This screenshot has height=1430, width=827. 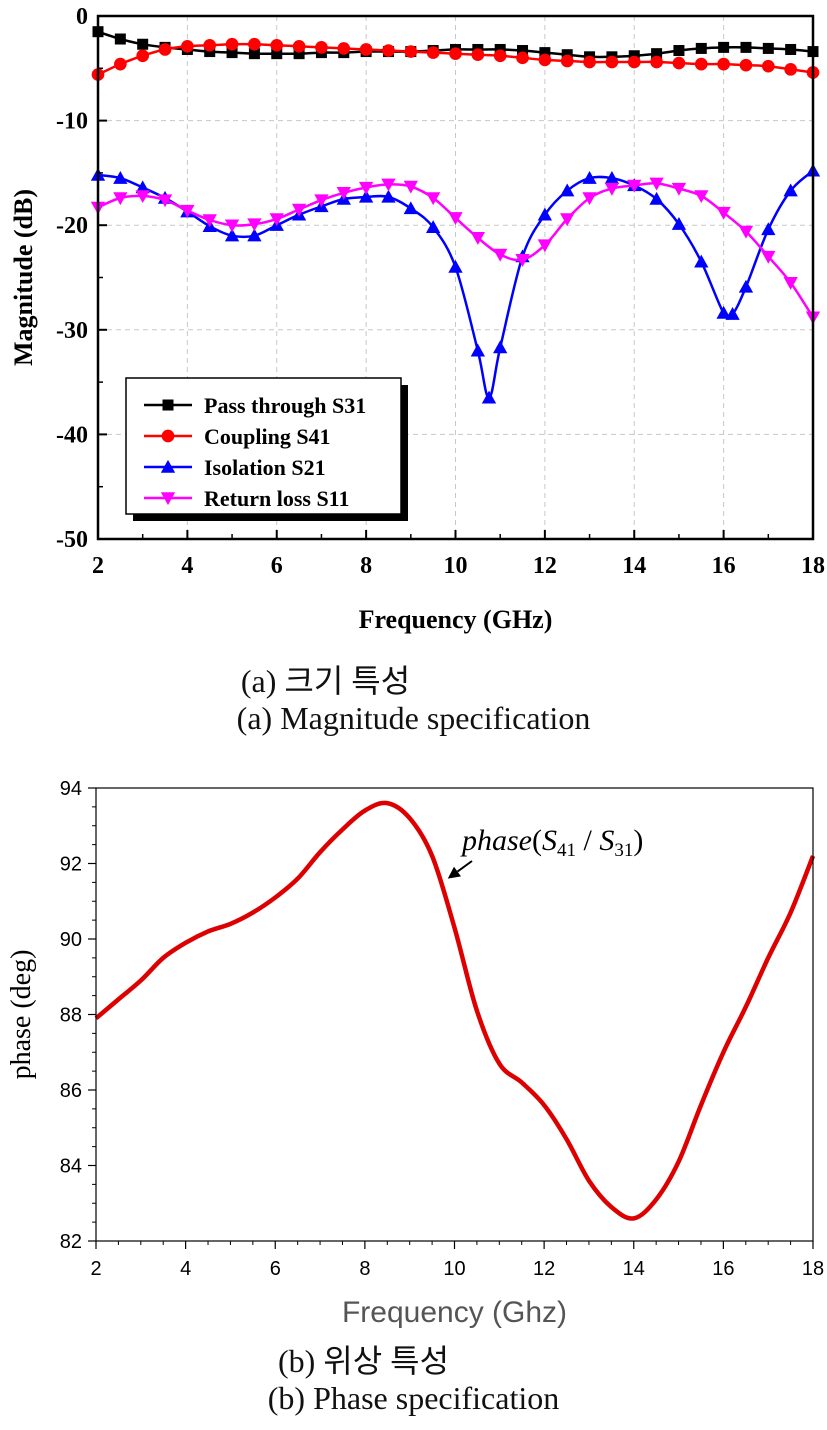 I want to click on y-tick-label: 84, so click(x=71, y=1167).